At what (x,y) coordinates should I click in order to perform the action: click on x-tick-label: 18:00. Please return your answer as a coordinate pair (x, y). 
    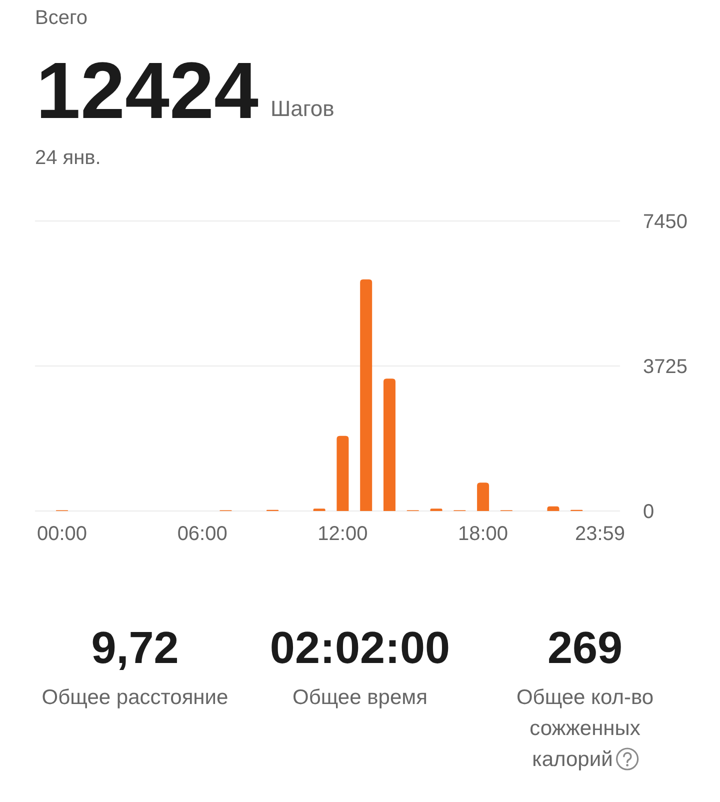
    Looking at the image, I should click on (483, 534).